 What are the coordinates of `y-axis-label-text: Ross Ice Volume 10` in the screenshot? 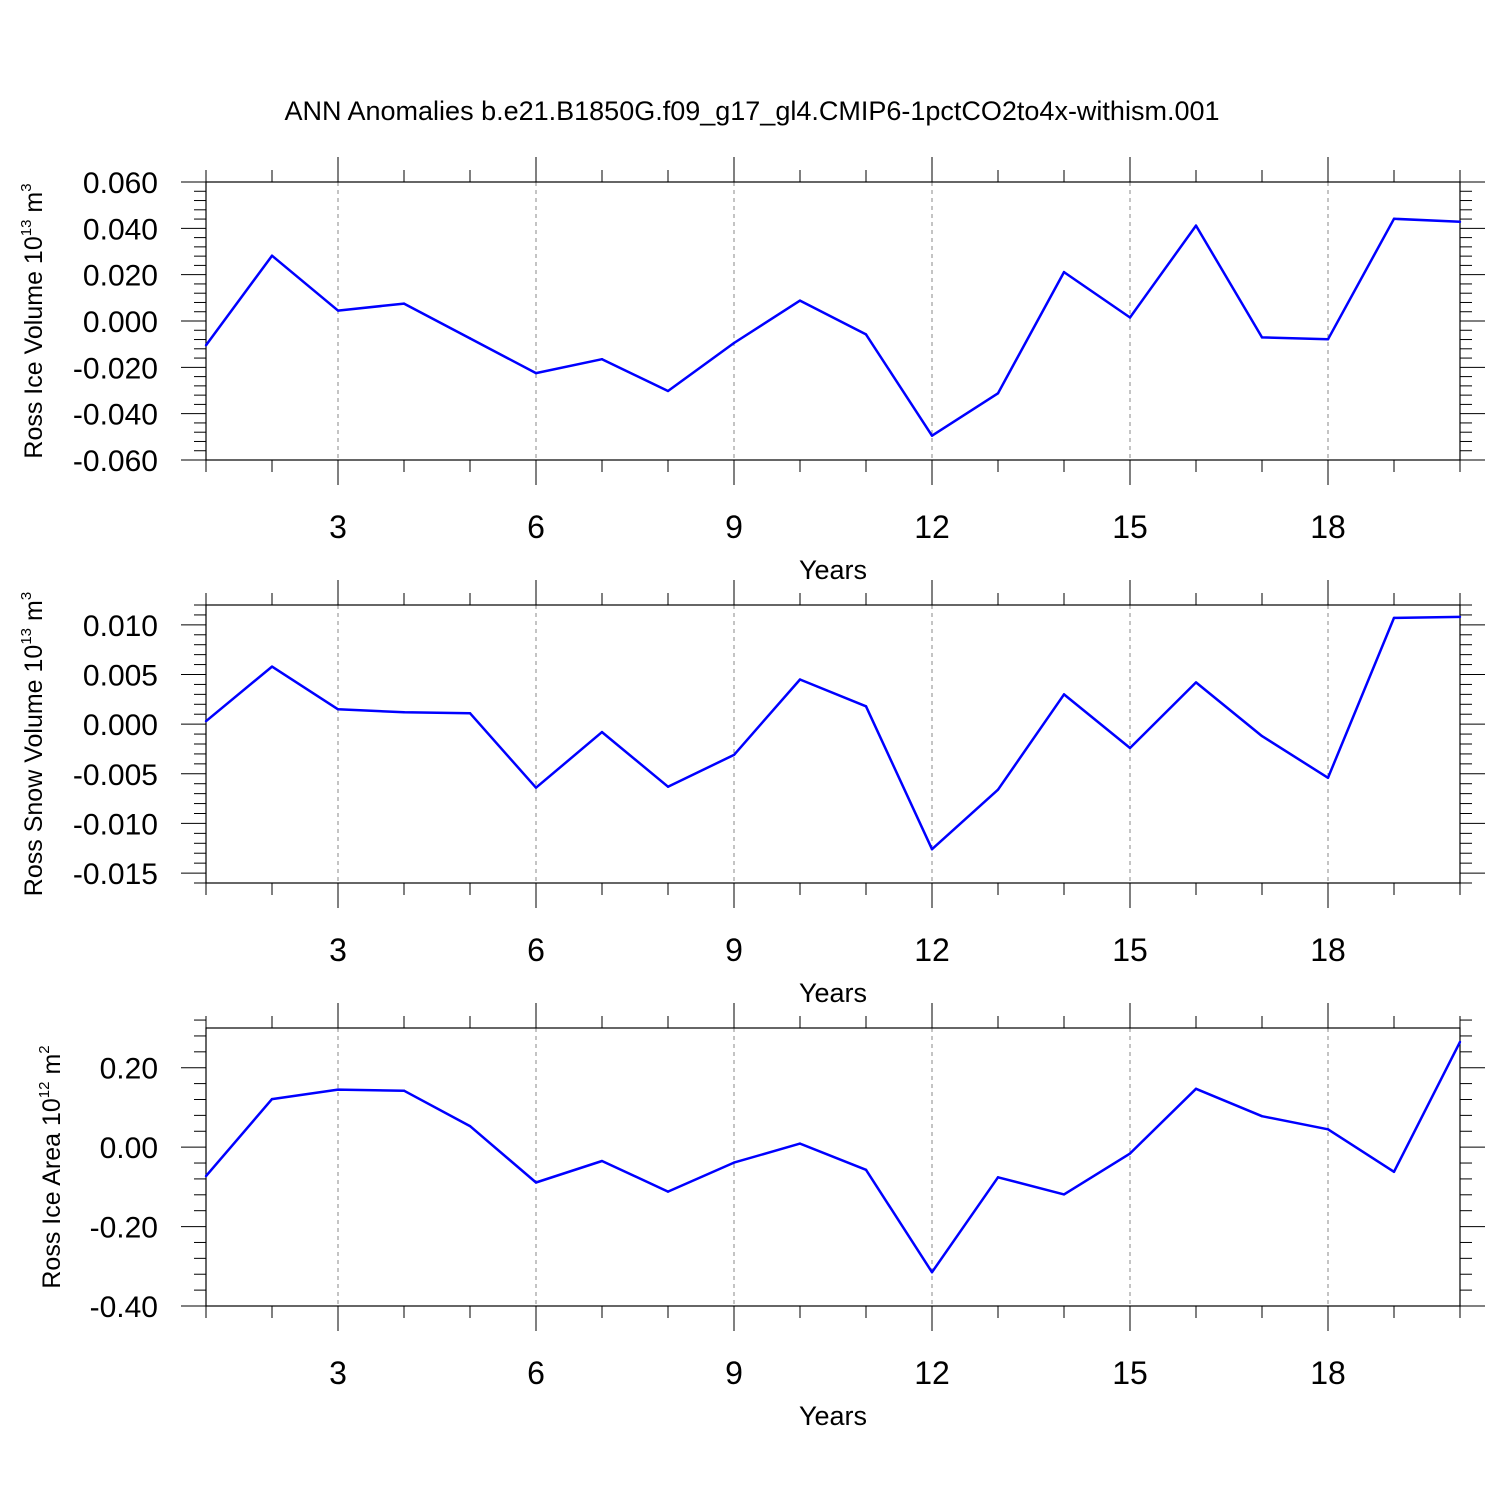 It's located at (34, 347).